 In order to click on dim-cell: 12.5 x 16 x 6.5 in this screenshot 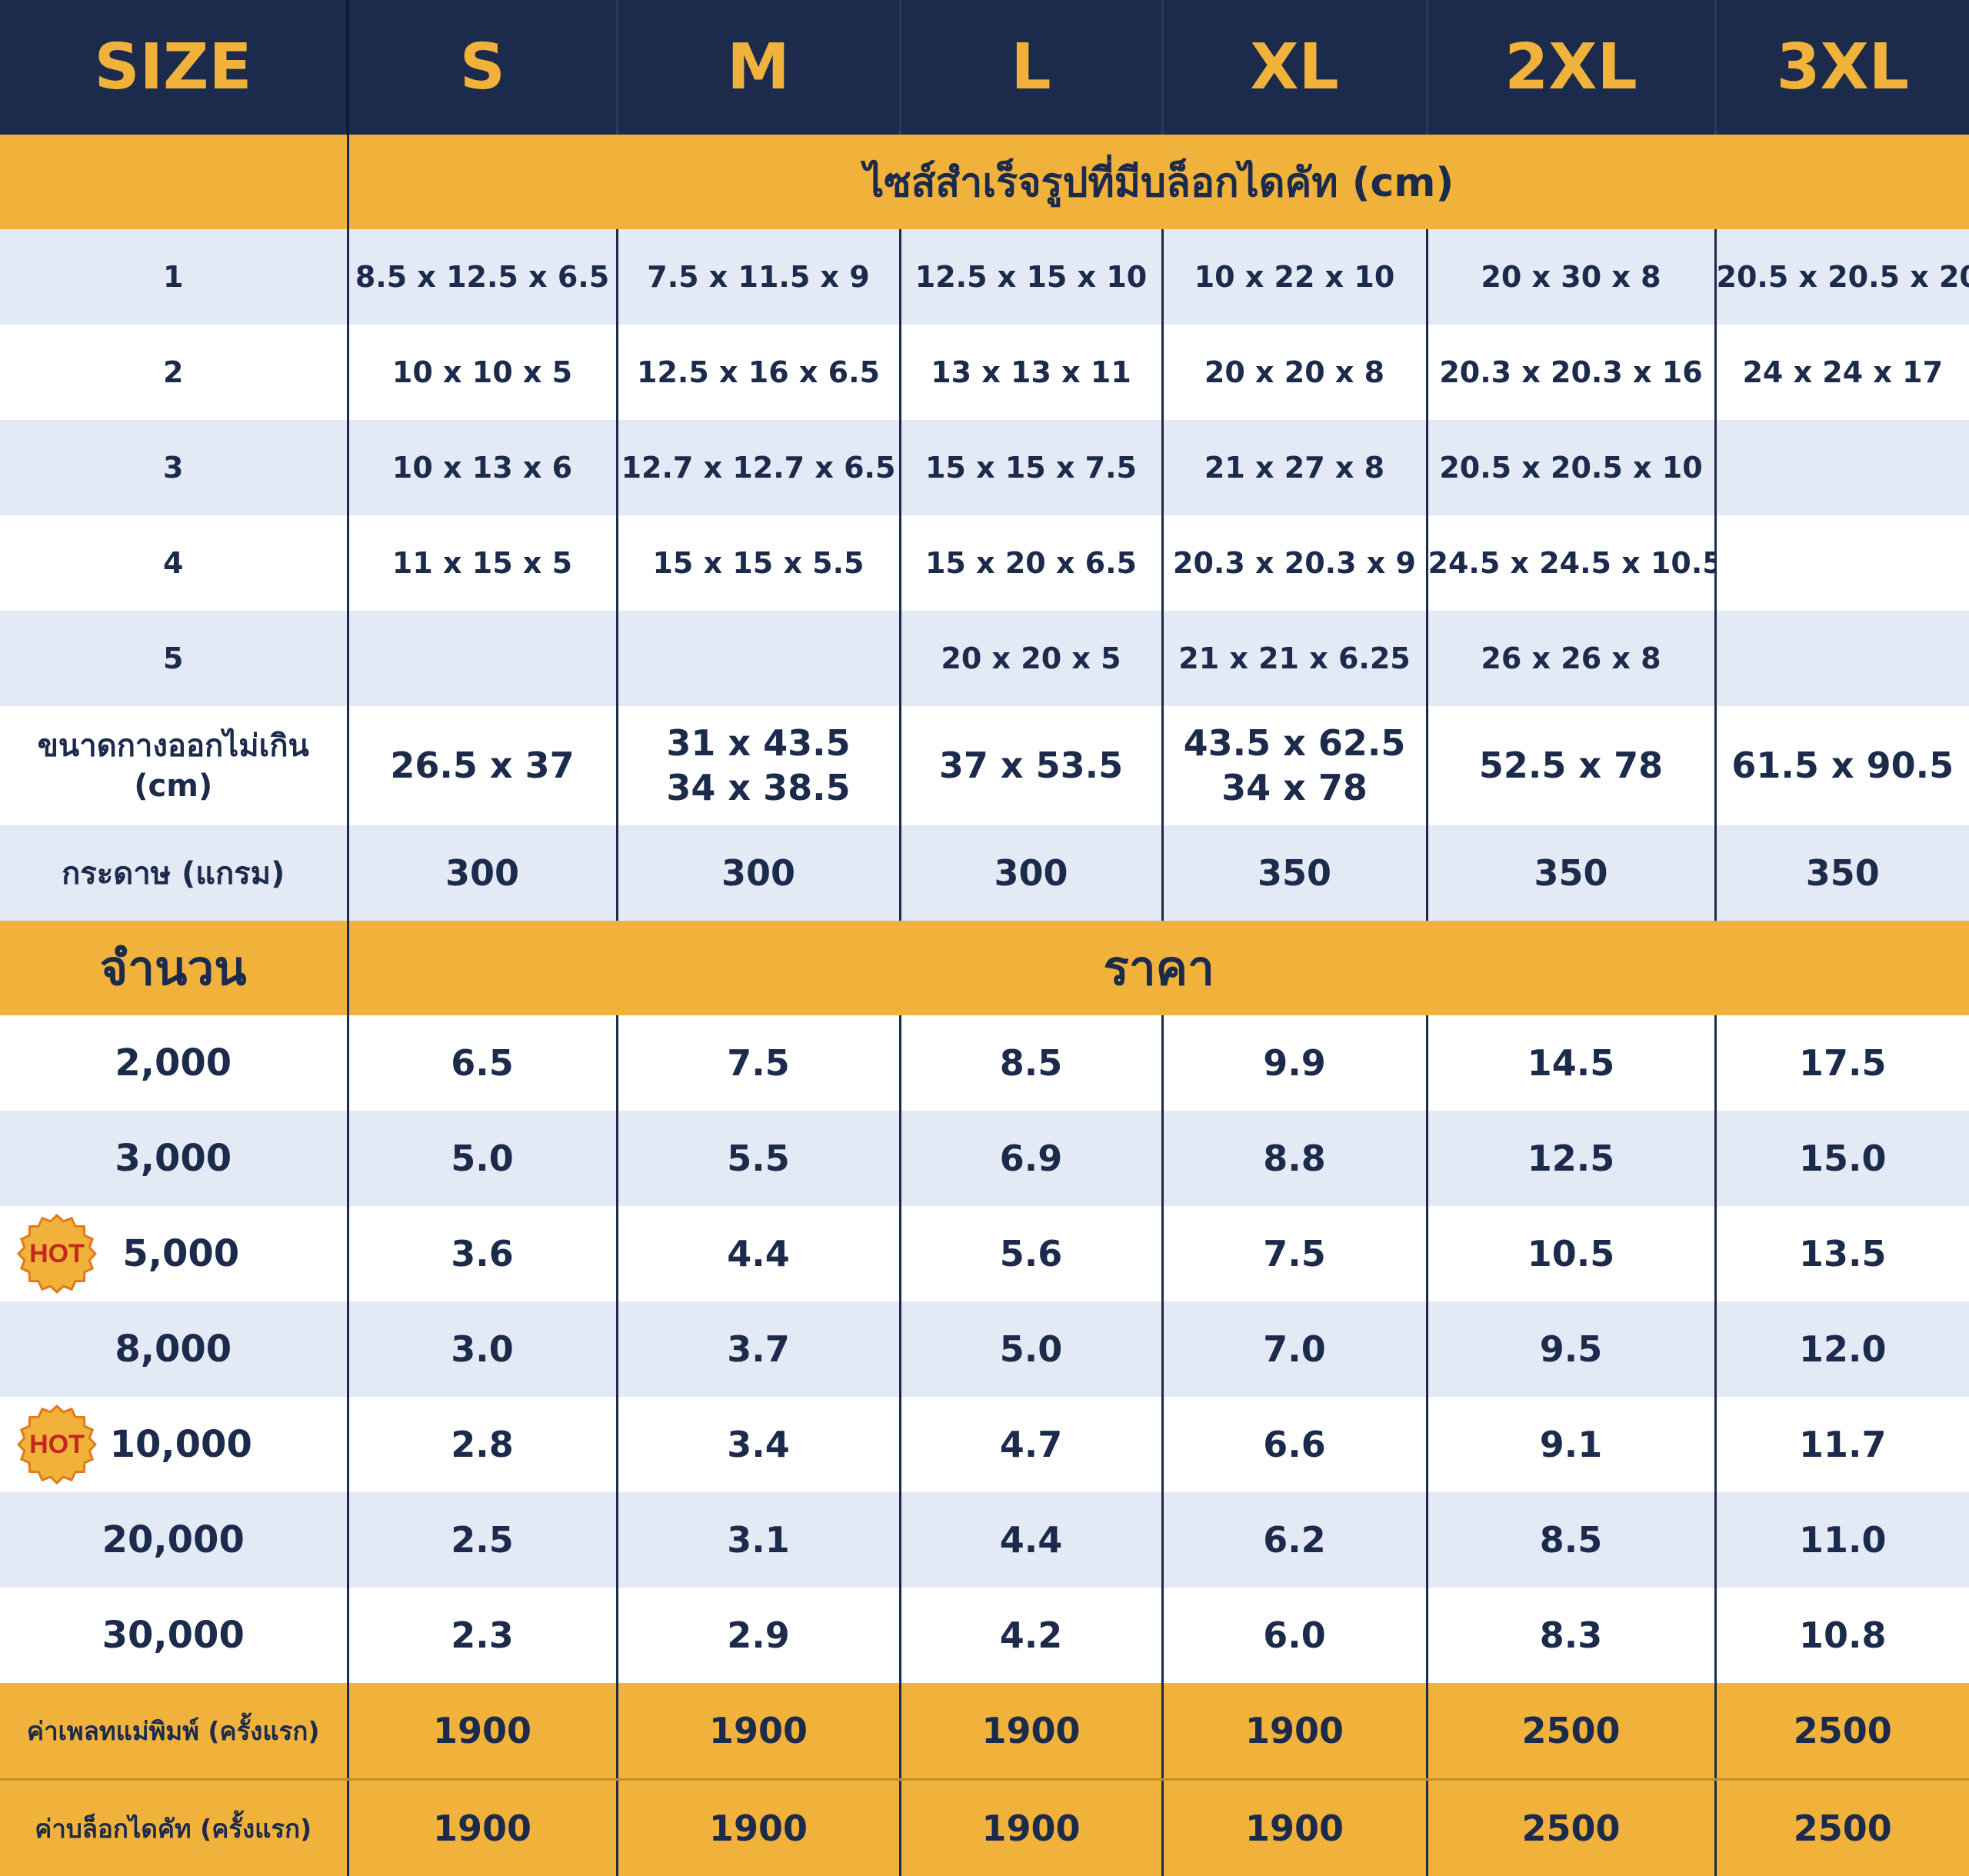, I will do `click(758, 373)`.